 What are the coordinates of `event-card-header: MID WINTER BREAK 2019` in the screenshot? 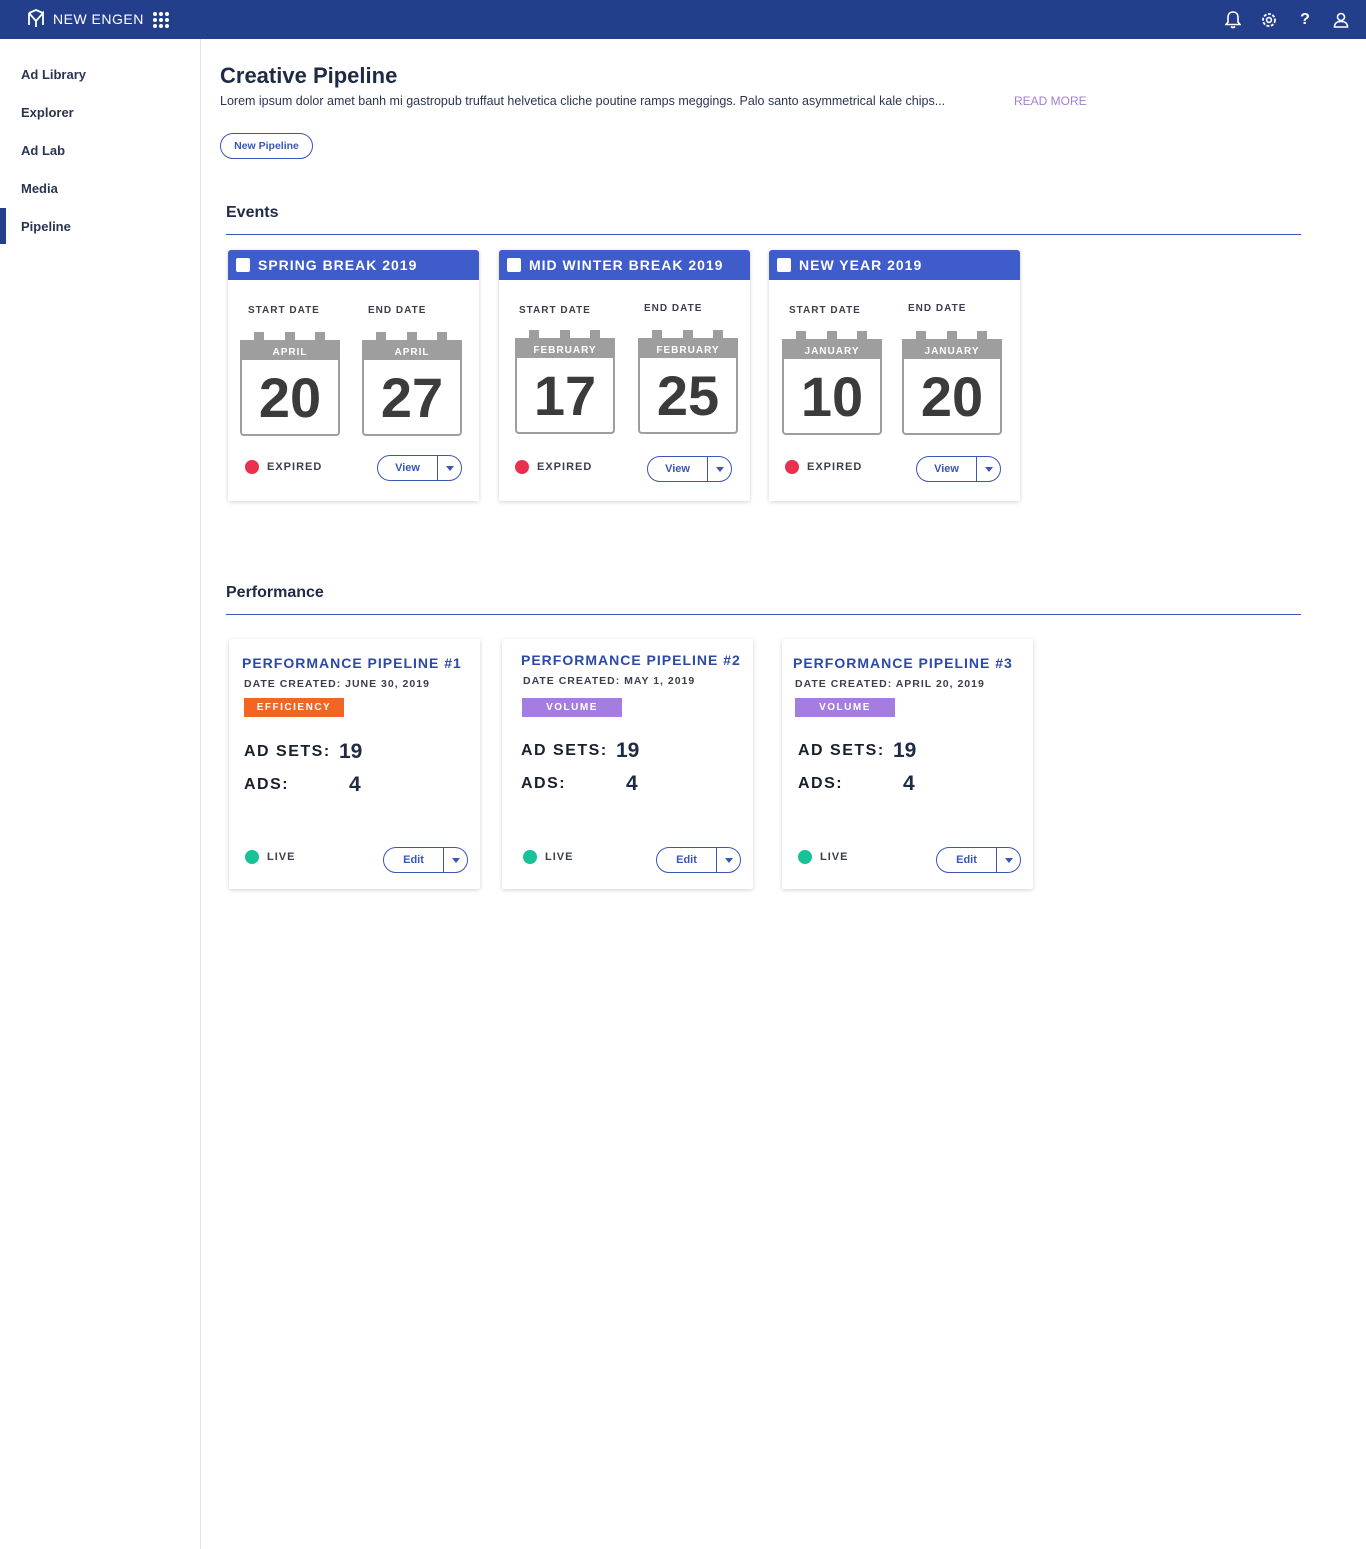 It's located at (624, 265).